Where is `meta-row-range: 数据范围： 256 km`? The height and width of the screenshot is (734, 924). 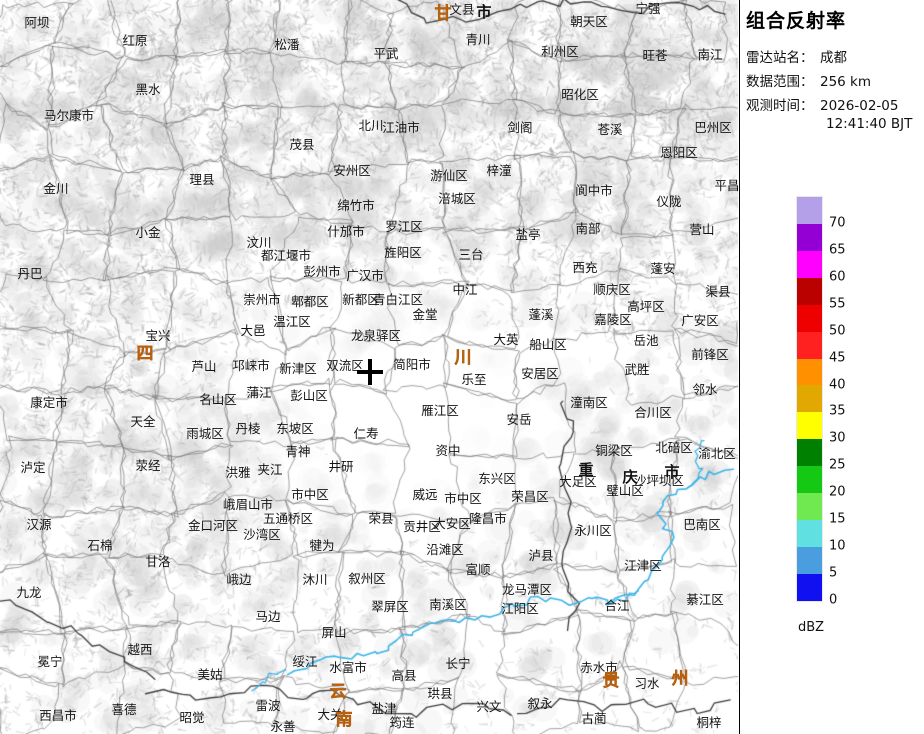
meta-row-range: 数据范围： 256 km is located at coordinates (808, 80).